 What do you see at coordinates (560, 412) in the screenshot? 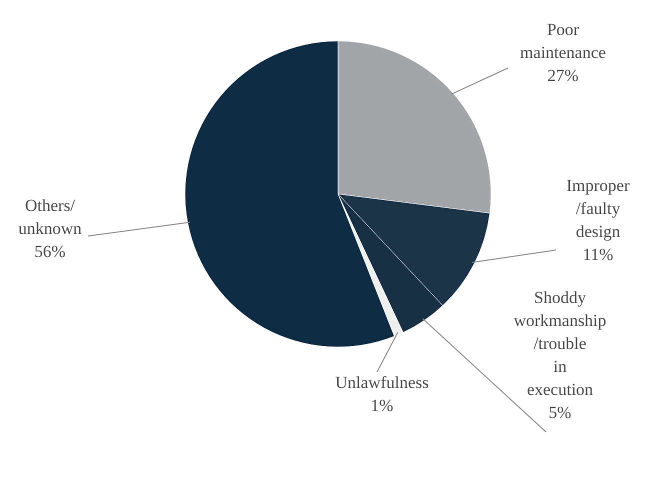
I see `data-label: 5%` at bounding box center [560, 412].